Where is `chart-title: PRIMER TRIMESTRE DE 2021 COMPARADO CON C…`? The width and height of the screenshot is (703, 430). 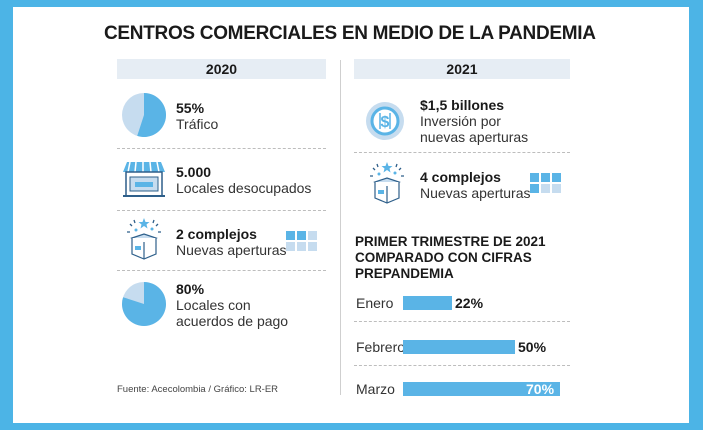
chart-title: PRIMER TRIMESTRE DE 2021 COMPARADO CON C… is located at coordinates (450, 258).